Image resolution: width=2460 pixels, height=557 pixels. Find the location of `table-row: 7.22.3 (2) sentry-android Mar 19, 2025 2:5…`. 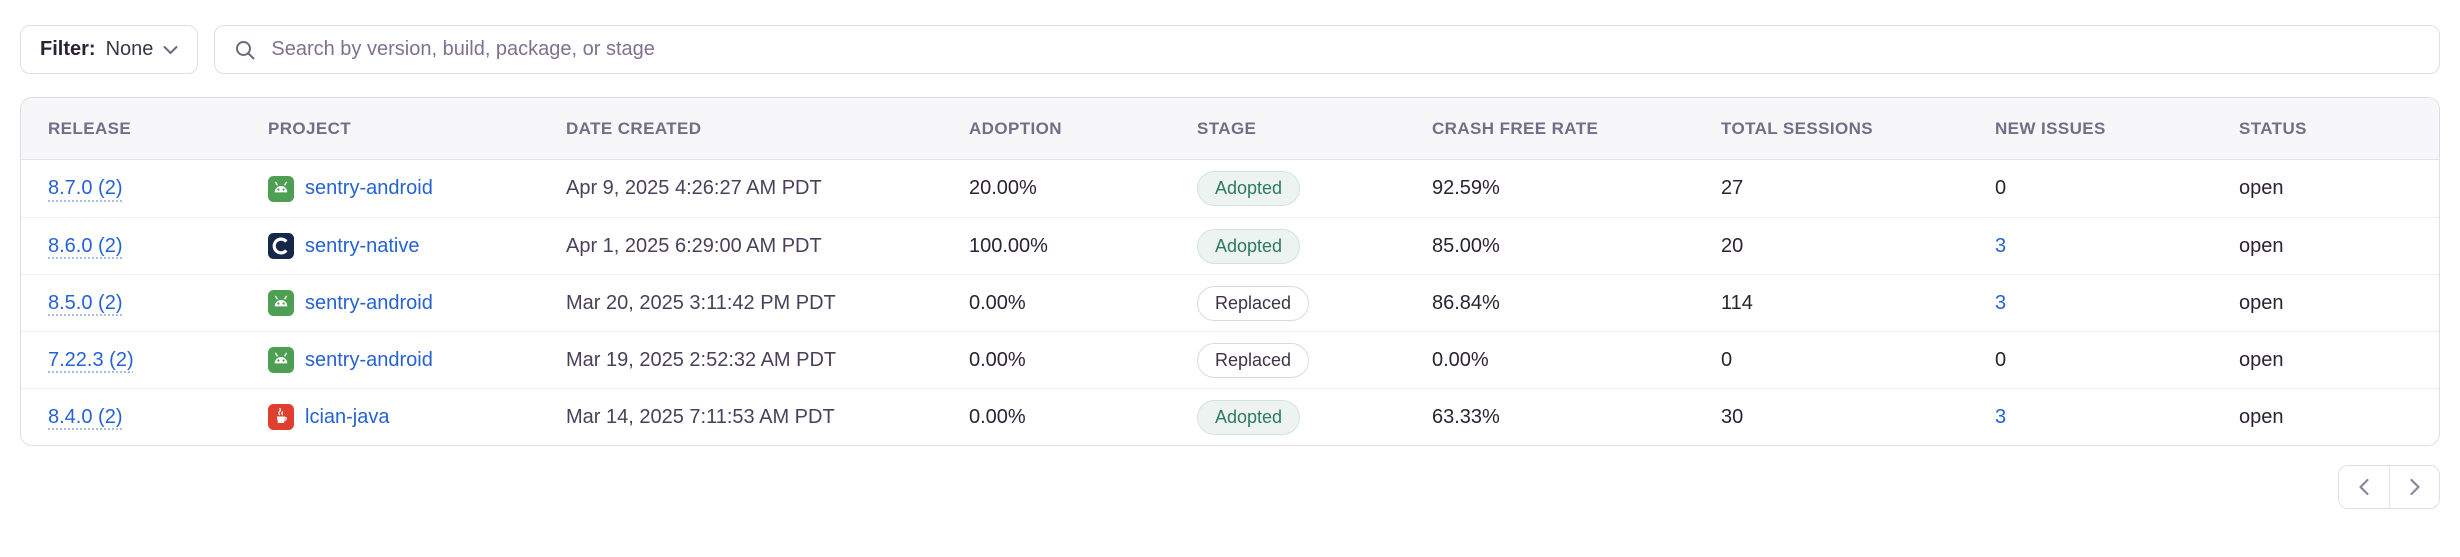

table-row: 7.22.3 (2) sentry-android Mar 19, 2025 2:5… is located at coordinates (1230, 359).